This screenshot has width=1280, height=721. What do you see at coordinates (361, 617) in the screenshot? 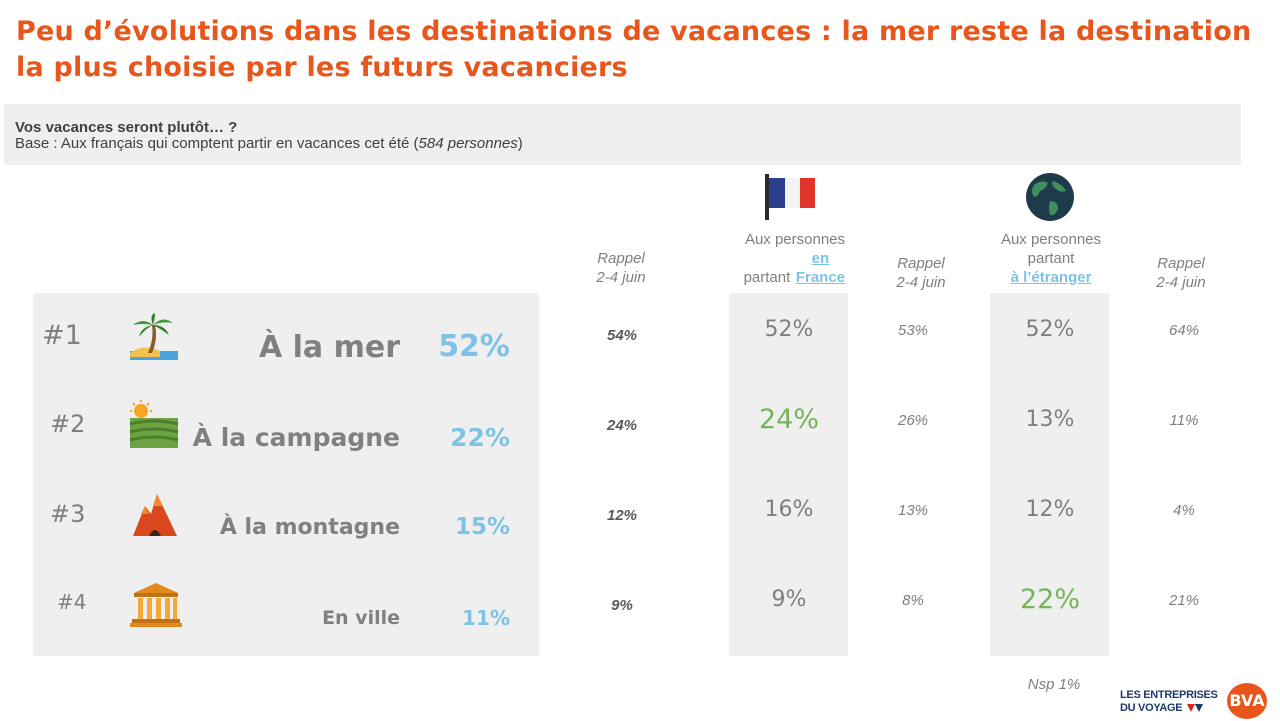
I see `destination-label: En ville` at bounding box center [361, 617].